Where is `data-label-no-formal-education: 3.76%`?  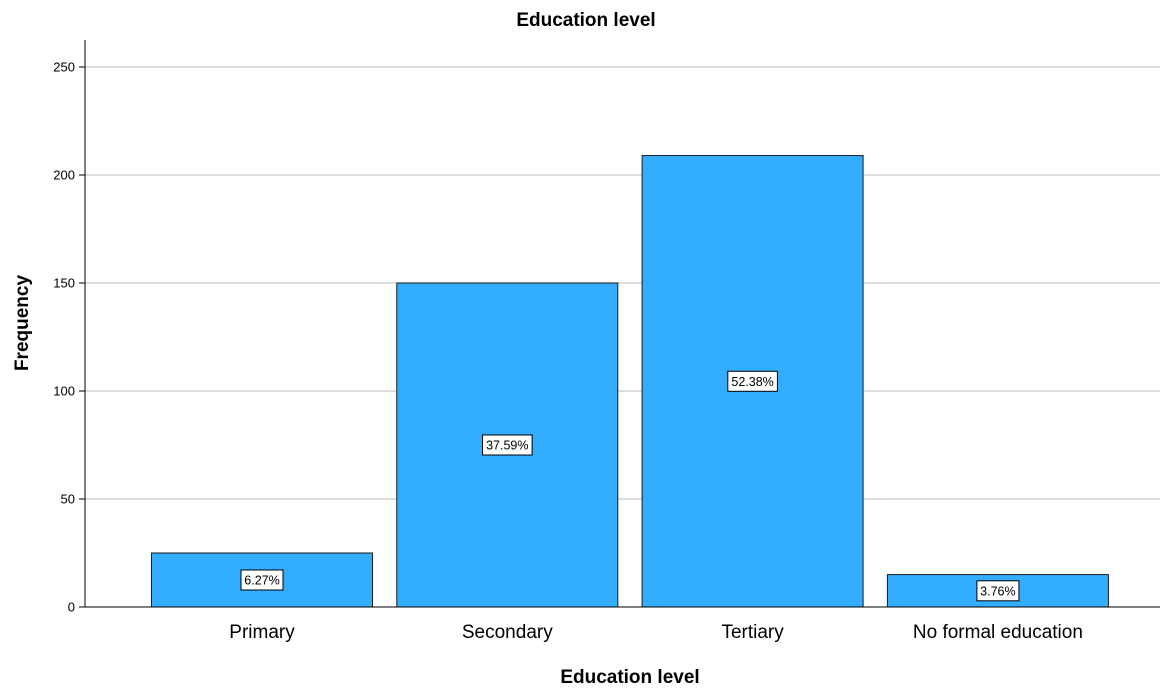 data-label-no-formal-education: 3.76% is located at coordinates (997, 591).